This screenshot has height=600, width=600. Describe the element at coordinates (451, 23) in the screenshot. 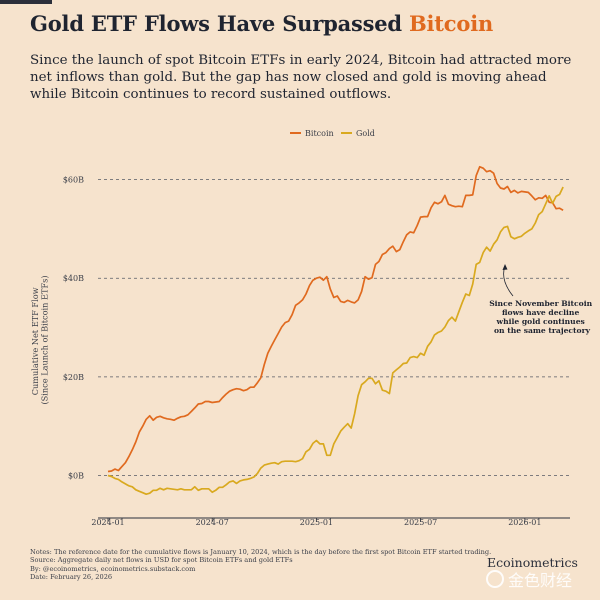

I see `title-accent: Bitcoin` at that location.